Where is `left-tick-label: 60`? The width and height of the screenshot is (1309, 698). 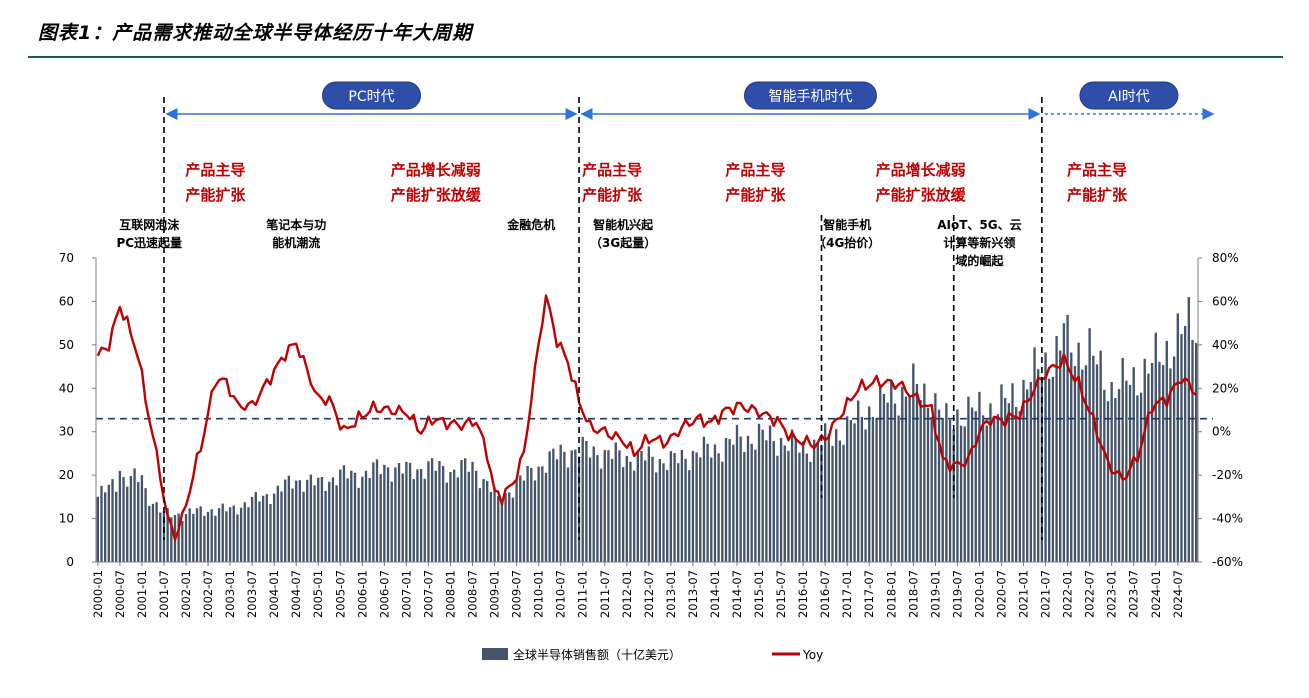
left-tick-label: 60 is located at coordinates (66, 301).